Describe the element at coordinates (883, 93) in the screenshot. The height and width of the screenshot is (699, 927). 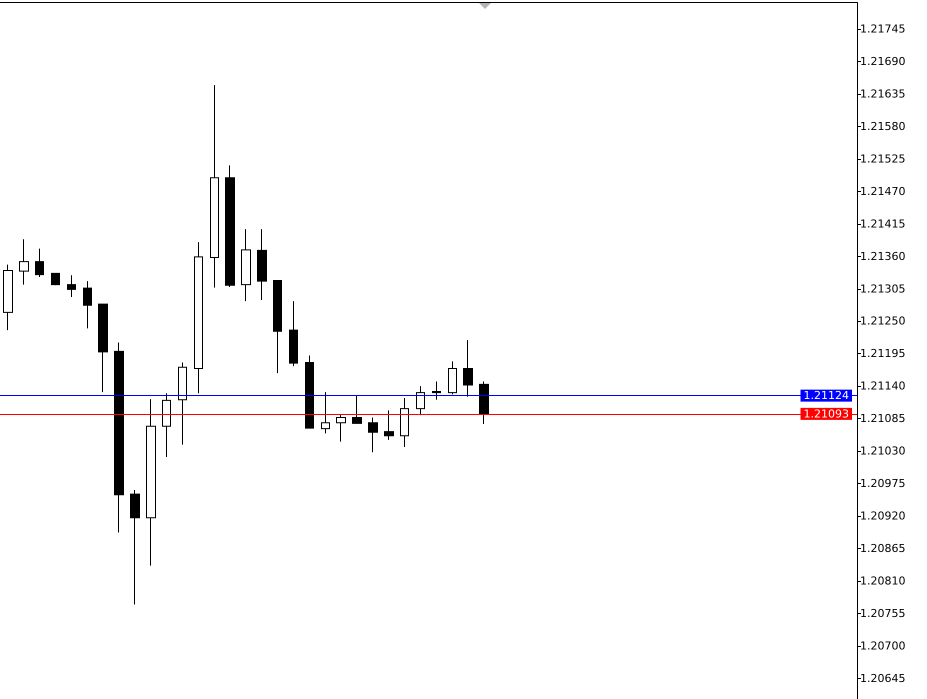
I see `y-tick-label: 1.21635` at that location.